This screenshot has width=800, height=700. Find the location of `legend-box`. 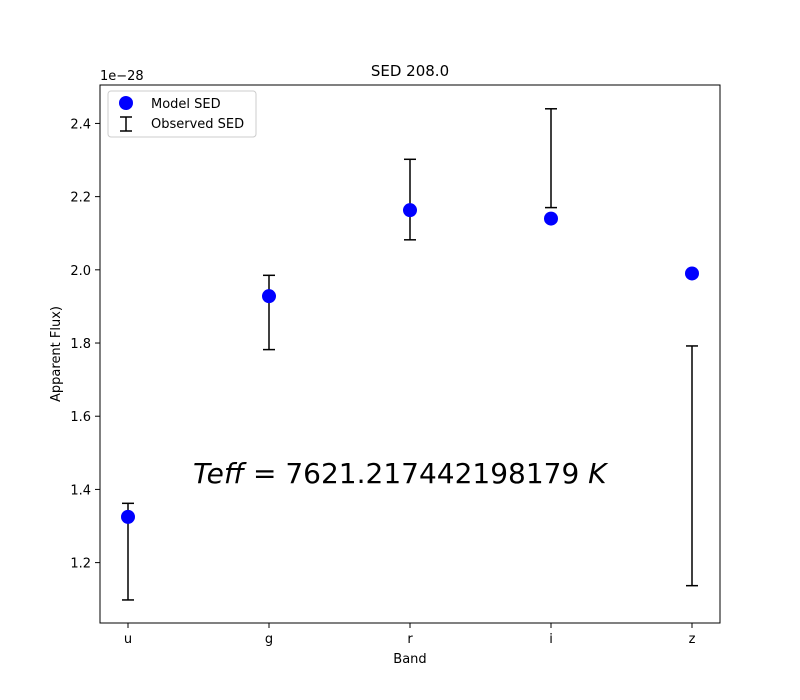

legend-box is located at coordinates (182, 114).